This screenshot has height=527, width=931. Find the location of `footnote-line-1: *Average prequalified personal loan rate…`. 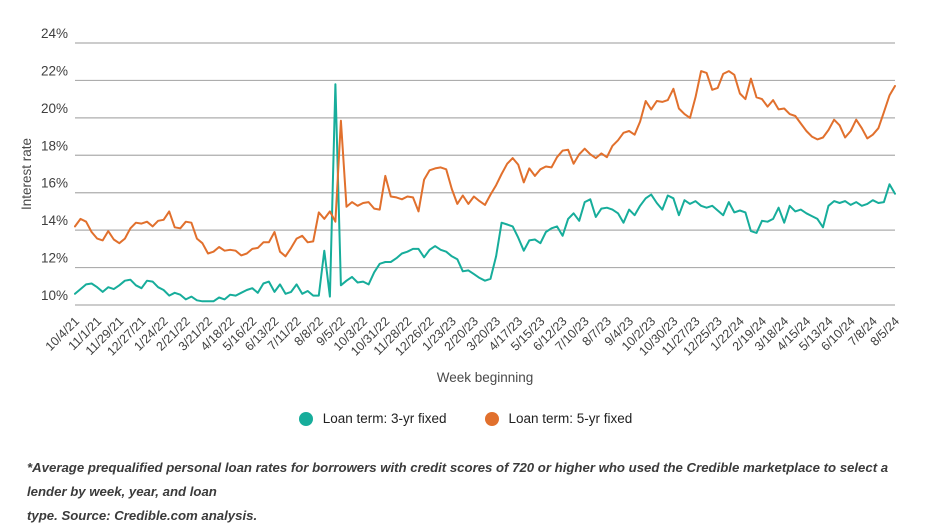

footnote-line-1: *Average prequalified personal loan rate… is located at coordinates (458, 479).